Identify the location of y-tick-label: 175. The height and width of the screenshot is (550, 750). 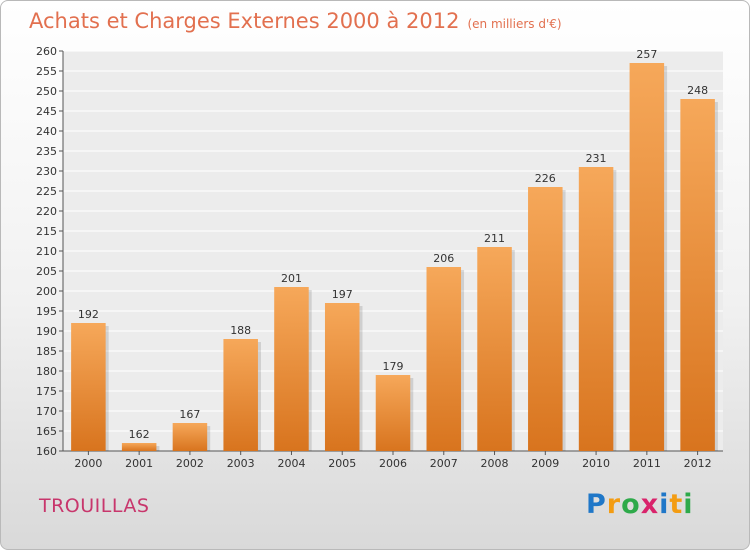
(46, 391).